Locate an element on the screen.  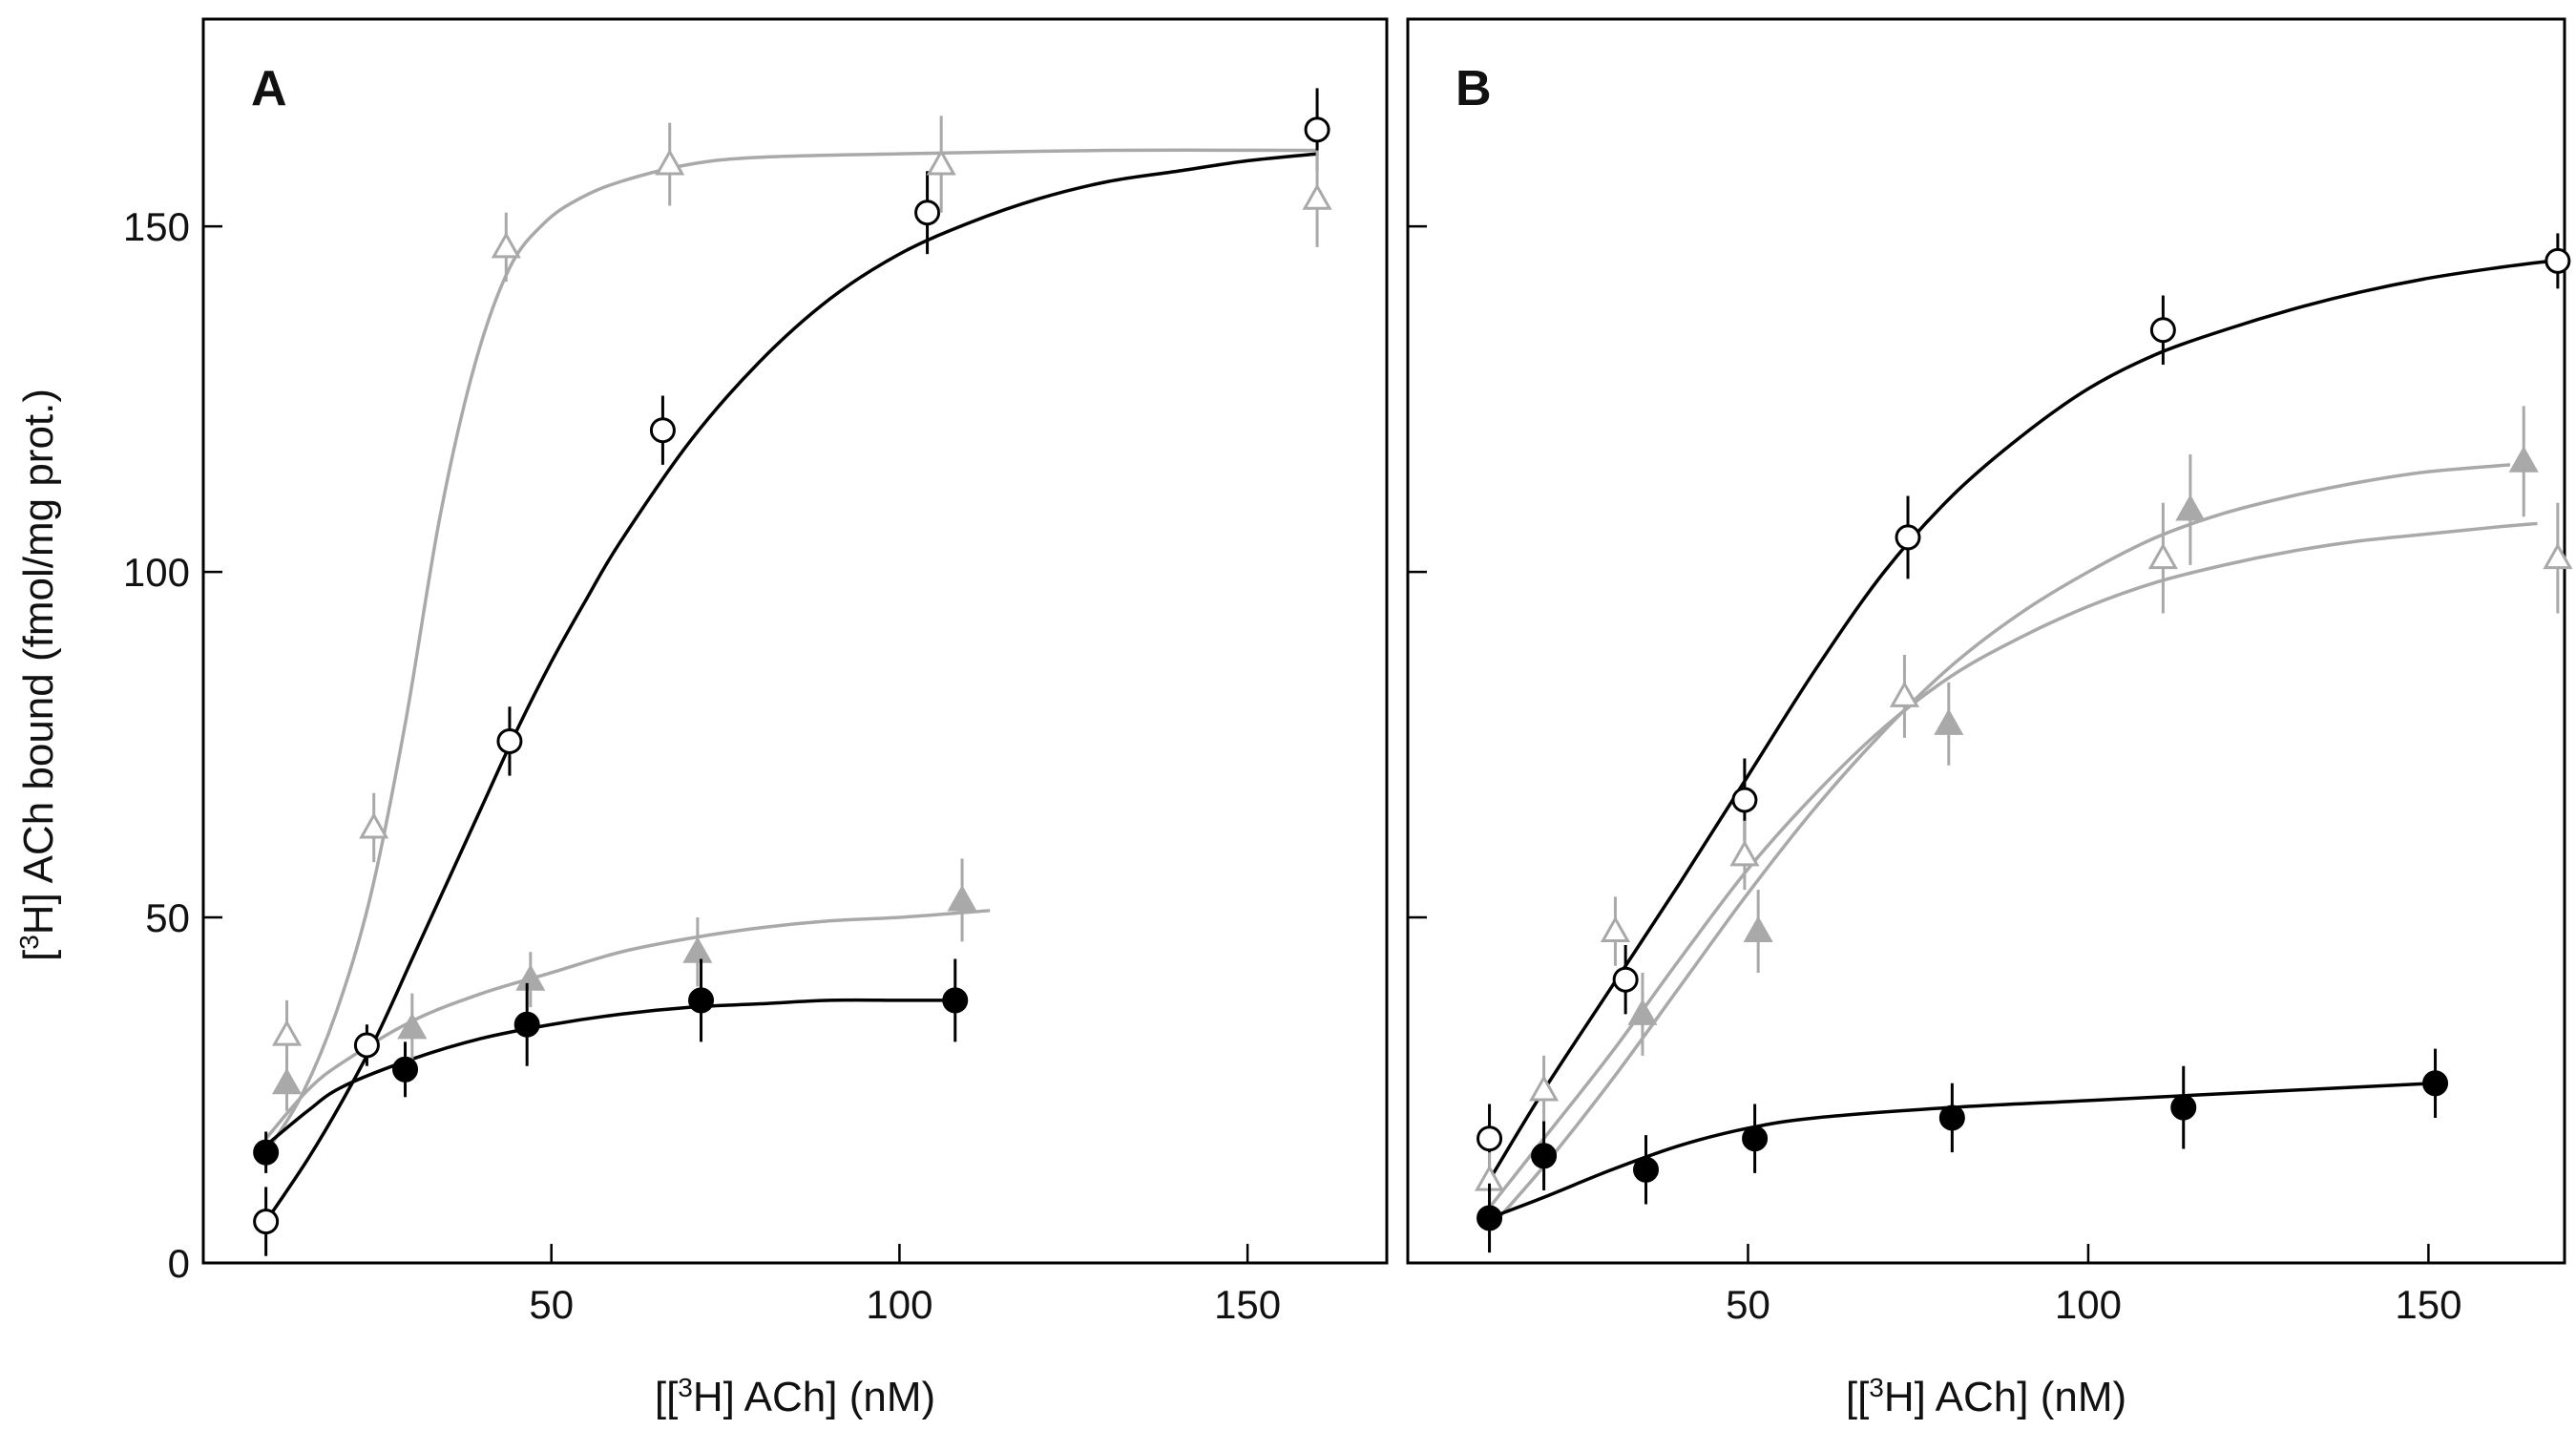
panel-a-y-tick-label: 100 is located at coordinates (156, 572).